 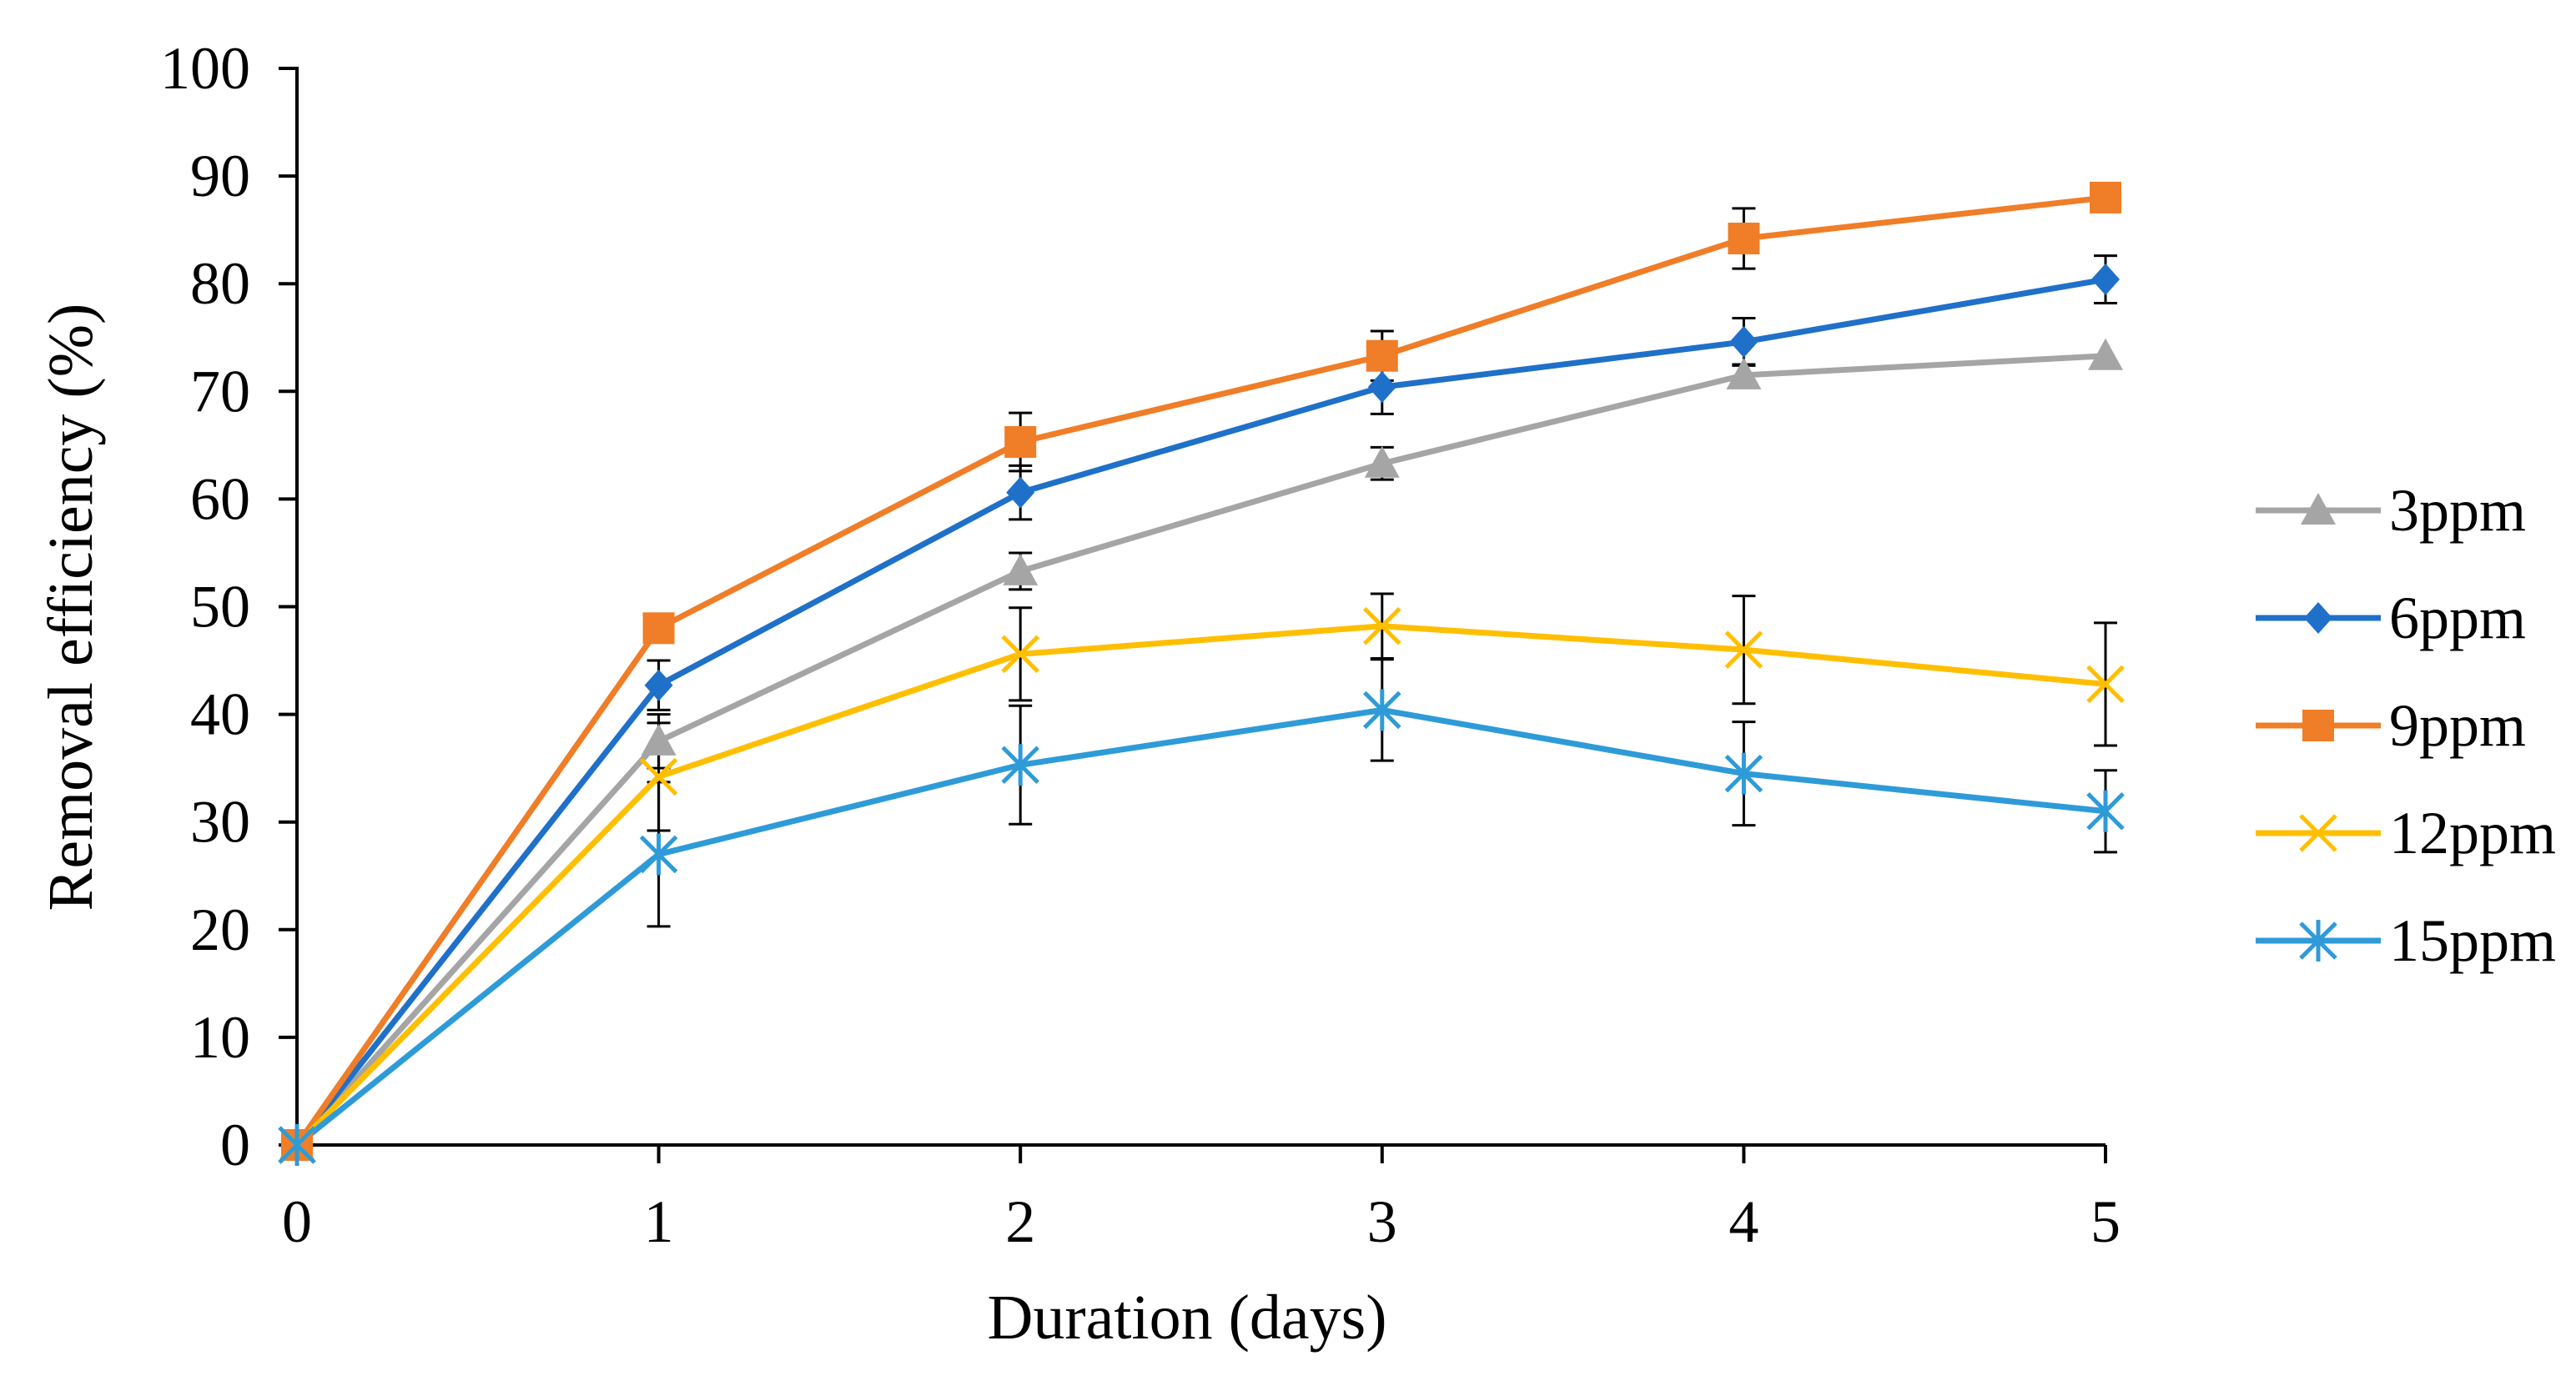 What do you see at coordinates (71, 607) in the screenshot?
I see `y-axis-title: Removal efficiency (%)` at bounding box center [71, 607].